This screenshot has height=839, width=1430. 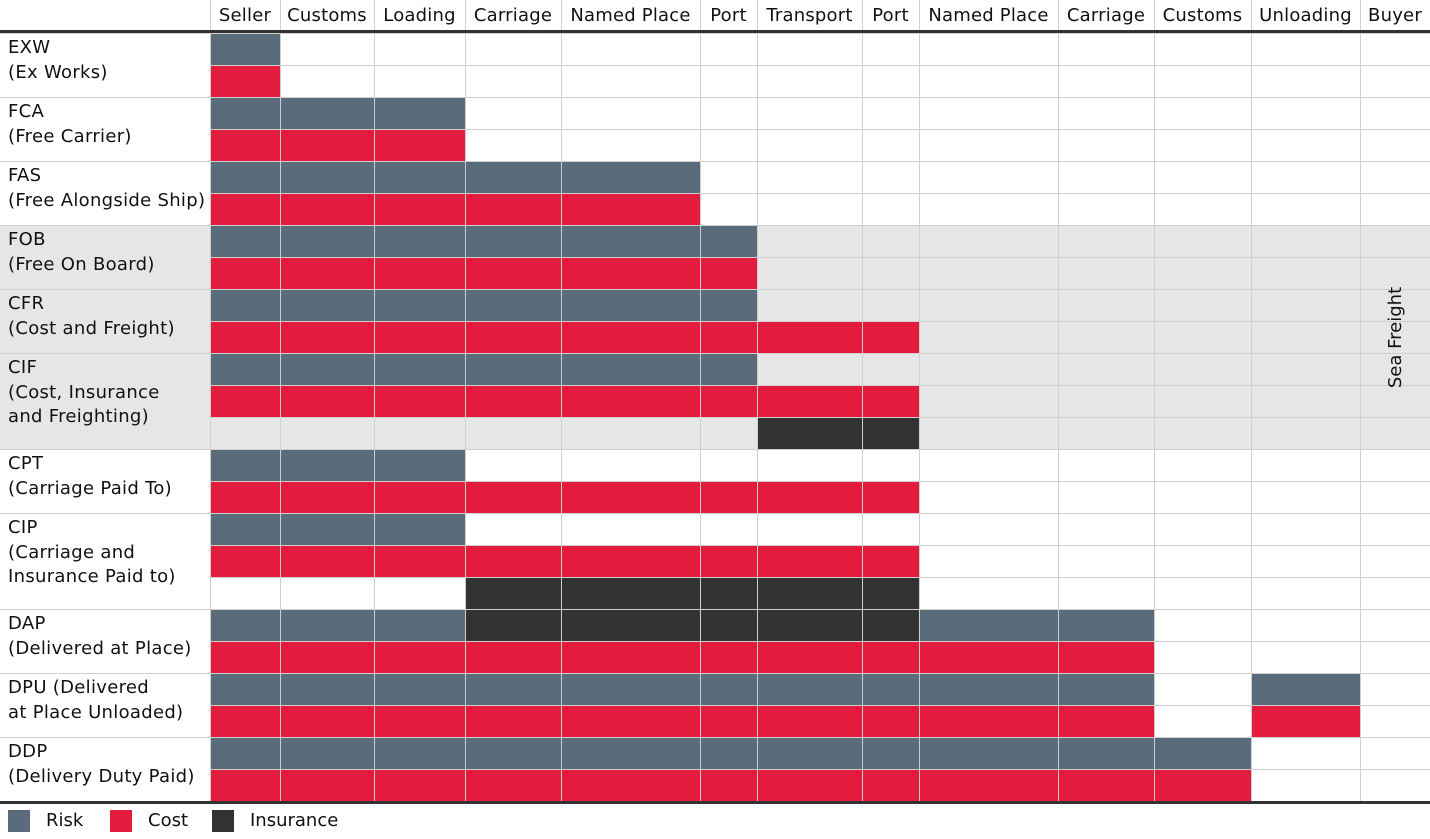 What do you see at coordinates (23, 367) in the screenshot?
I see `term-label-line: CIF` at bounding box center [23, 367].